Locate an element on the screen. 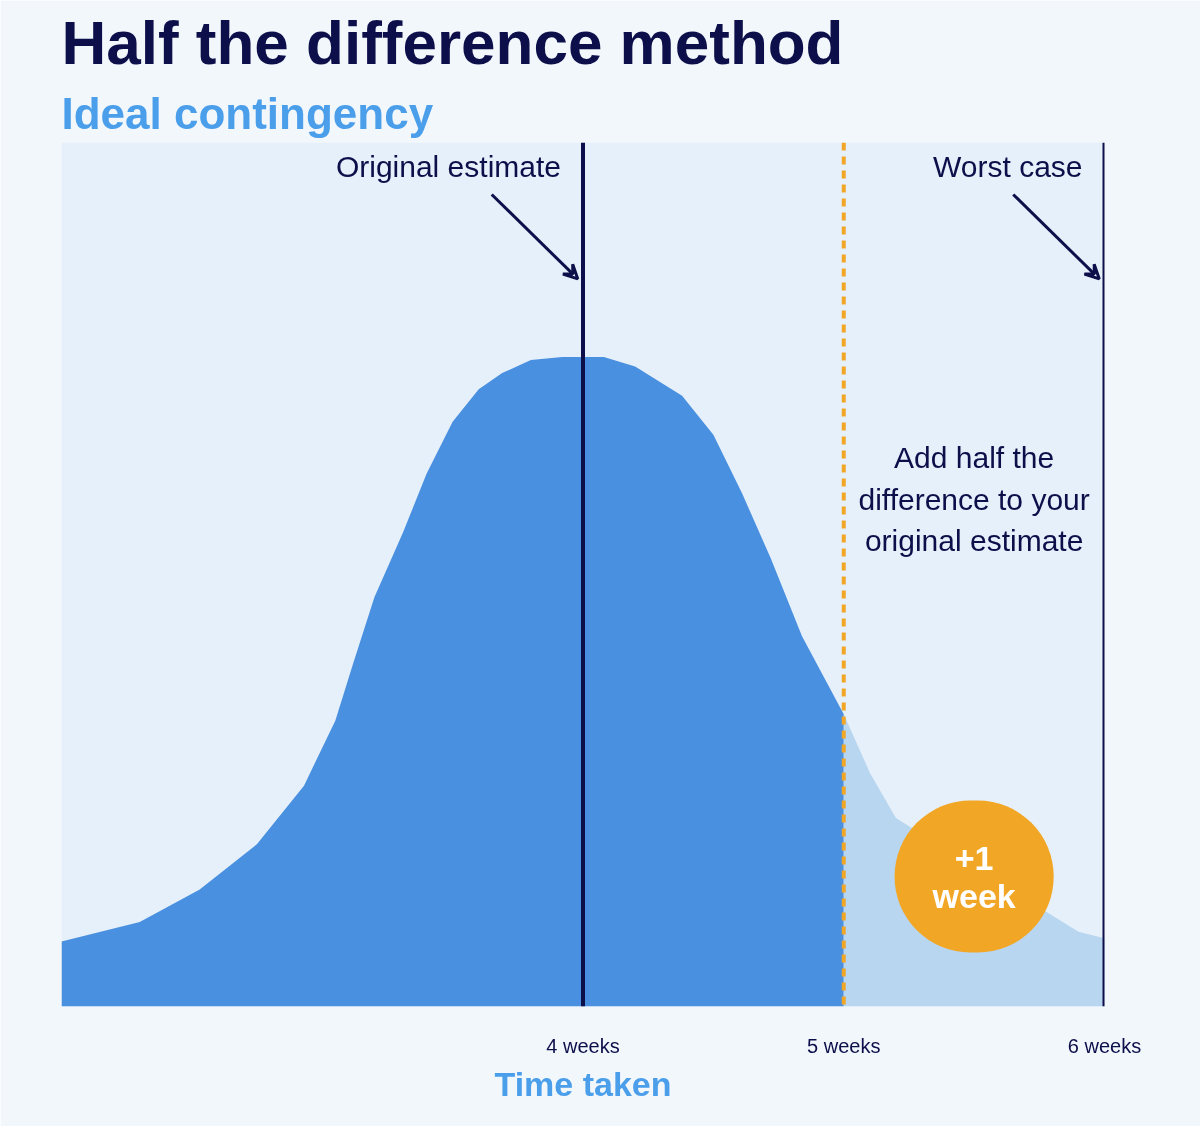  ref-line-label: Worst case is located at coordinates (1008, 166).